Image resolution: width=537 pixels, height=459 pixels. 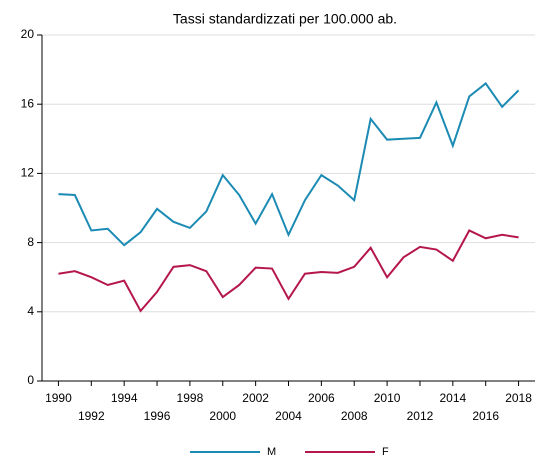 I want to click on x-tick-label: 2006, so click(x=321, y=398).